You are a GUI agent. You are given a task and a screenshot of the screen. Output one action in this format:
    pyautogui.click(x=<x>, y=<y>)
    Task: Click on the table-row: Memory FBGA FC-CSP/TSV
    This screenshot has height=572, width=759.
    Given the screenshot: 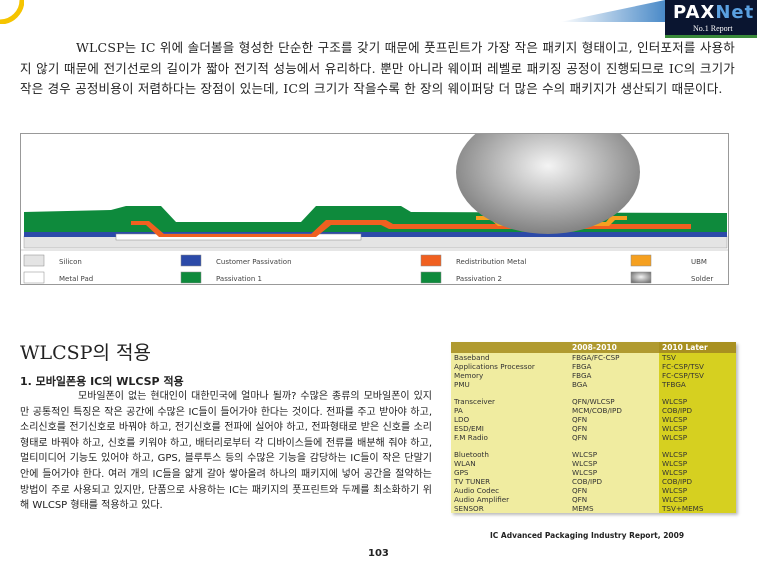 What is the action you would take?
    pyautogui.click(x=593, y=375)
    